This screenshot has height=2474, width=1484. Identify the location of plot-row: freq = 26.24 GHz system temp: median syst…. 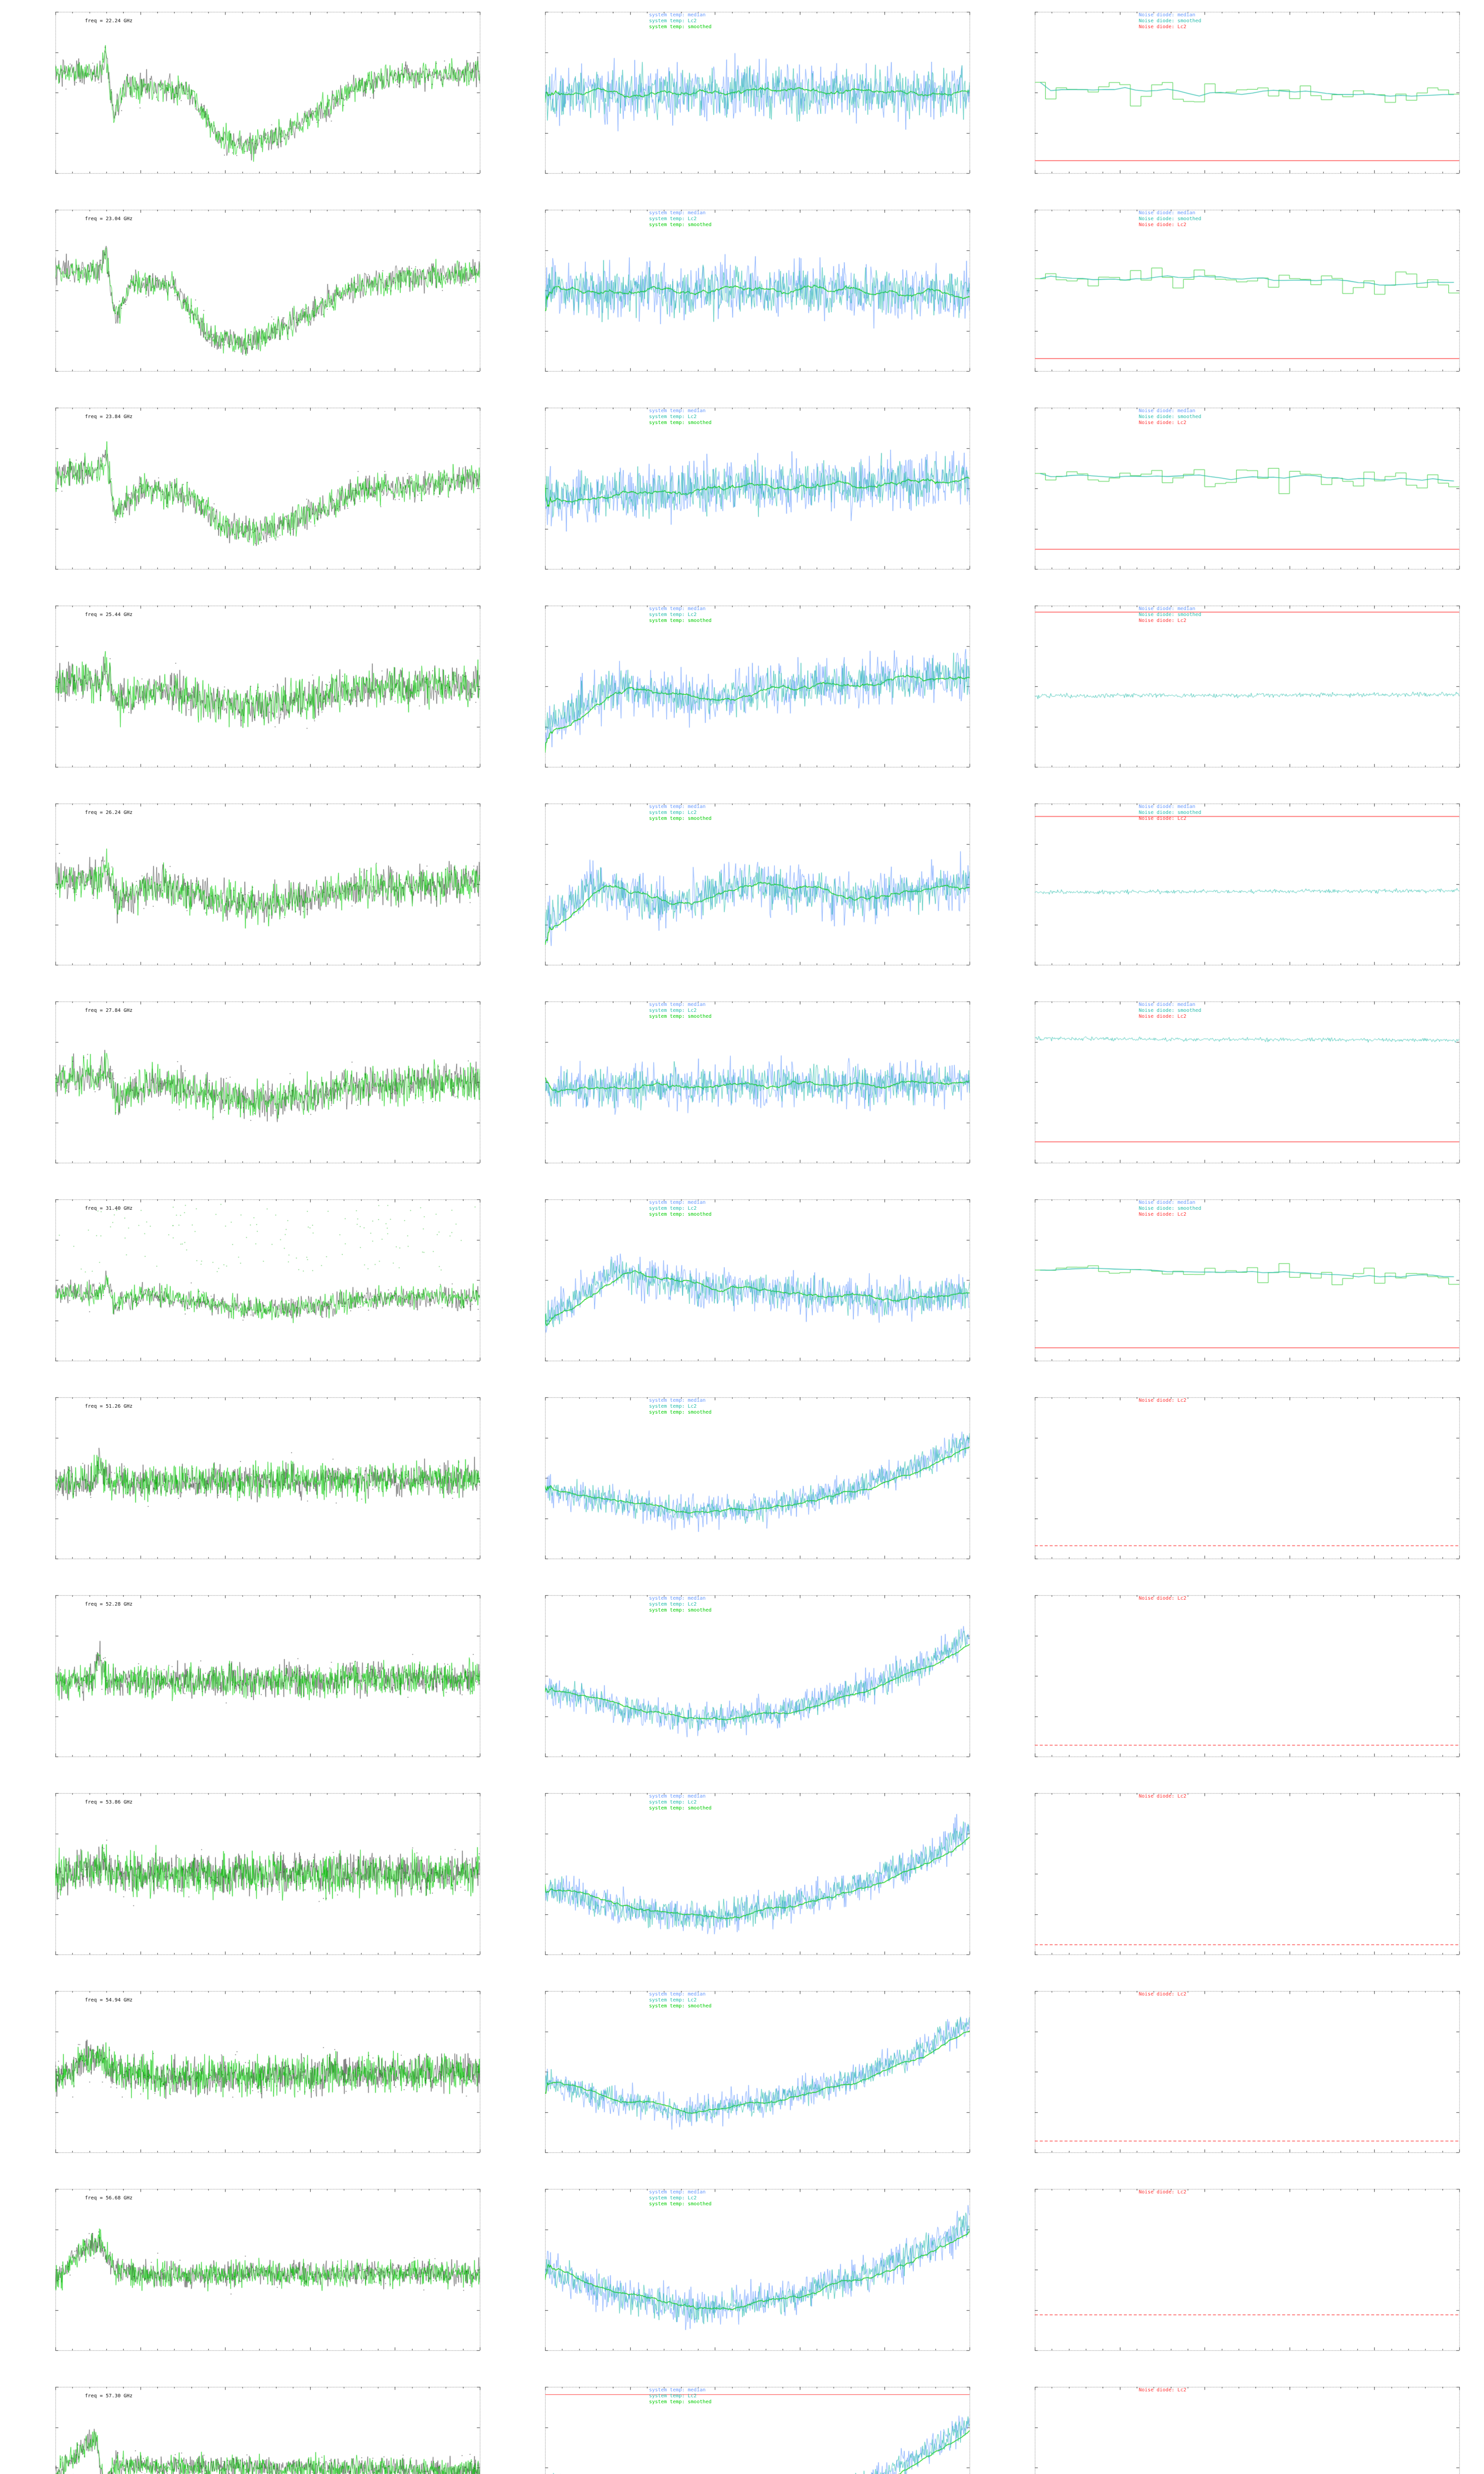
(742, 891).